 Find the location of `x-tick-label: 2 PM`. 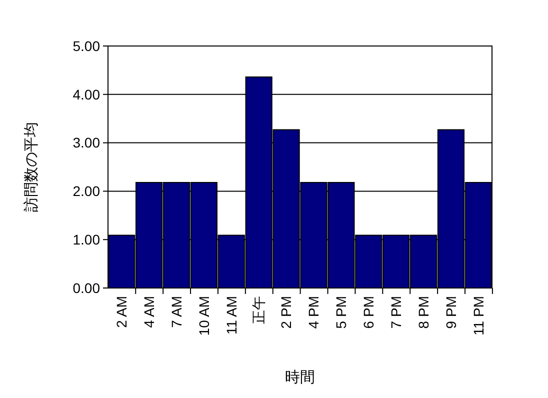

x-tick-label: 2 PM is located at coordinates (286, 312).